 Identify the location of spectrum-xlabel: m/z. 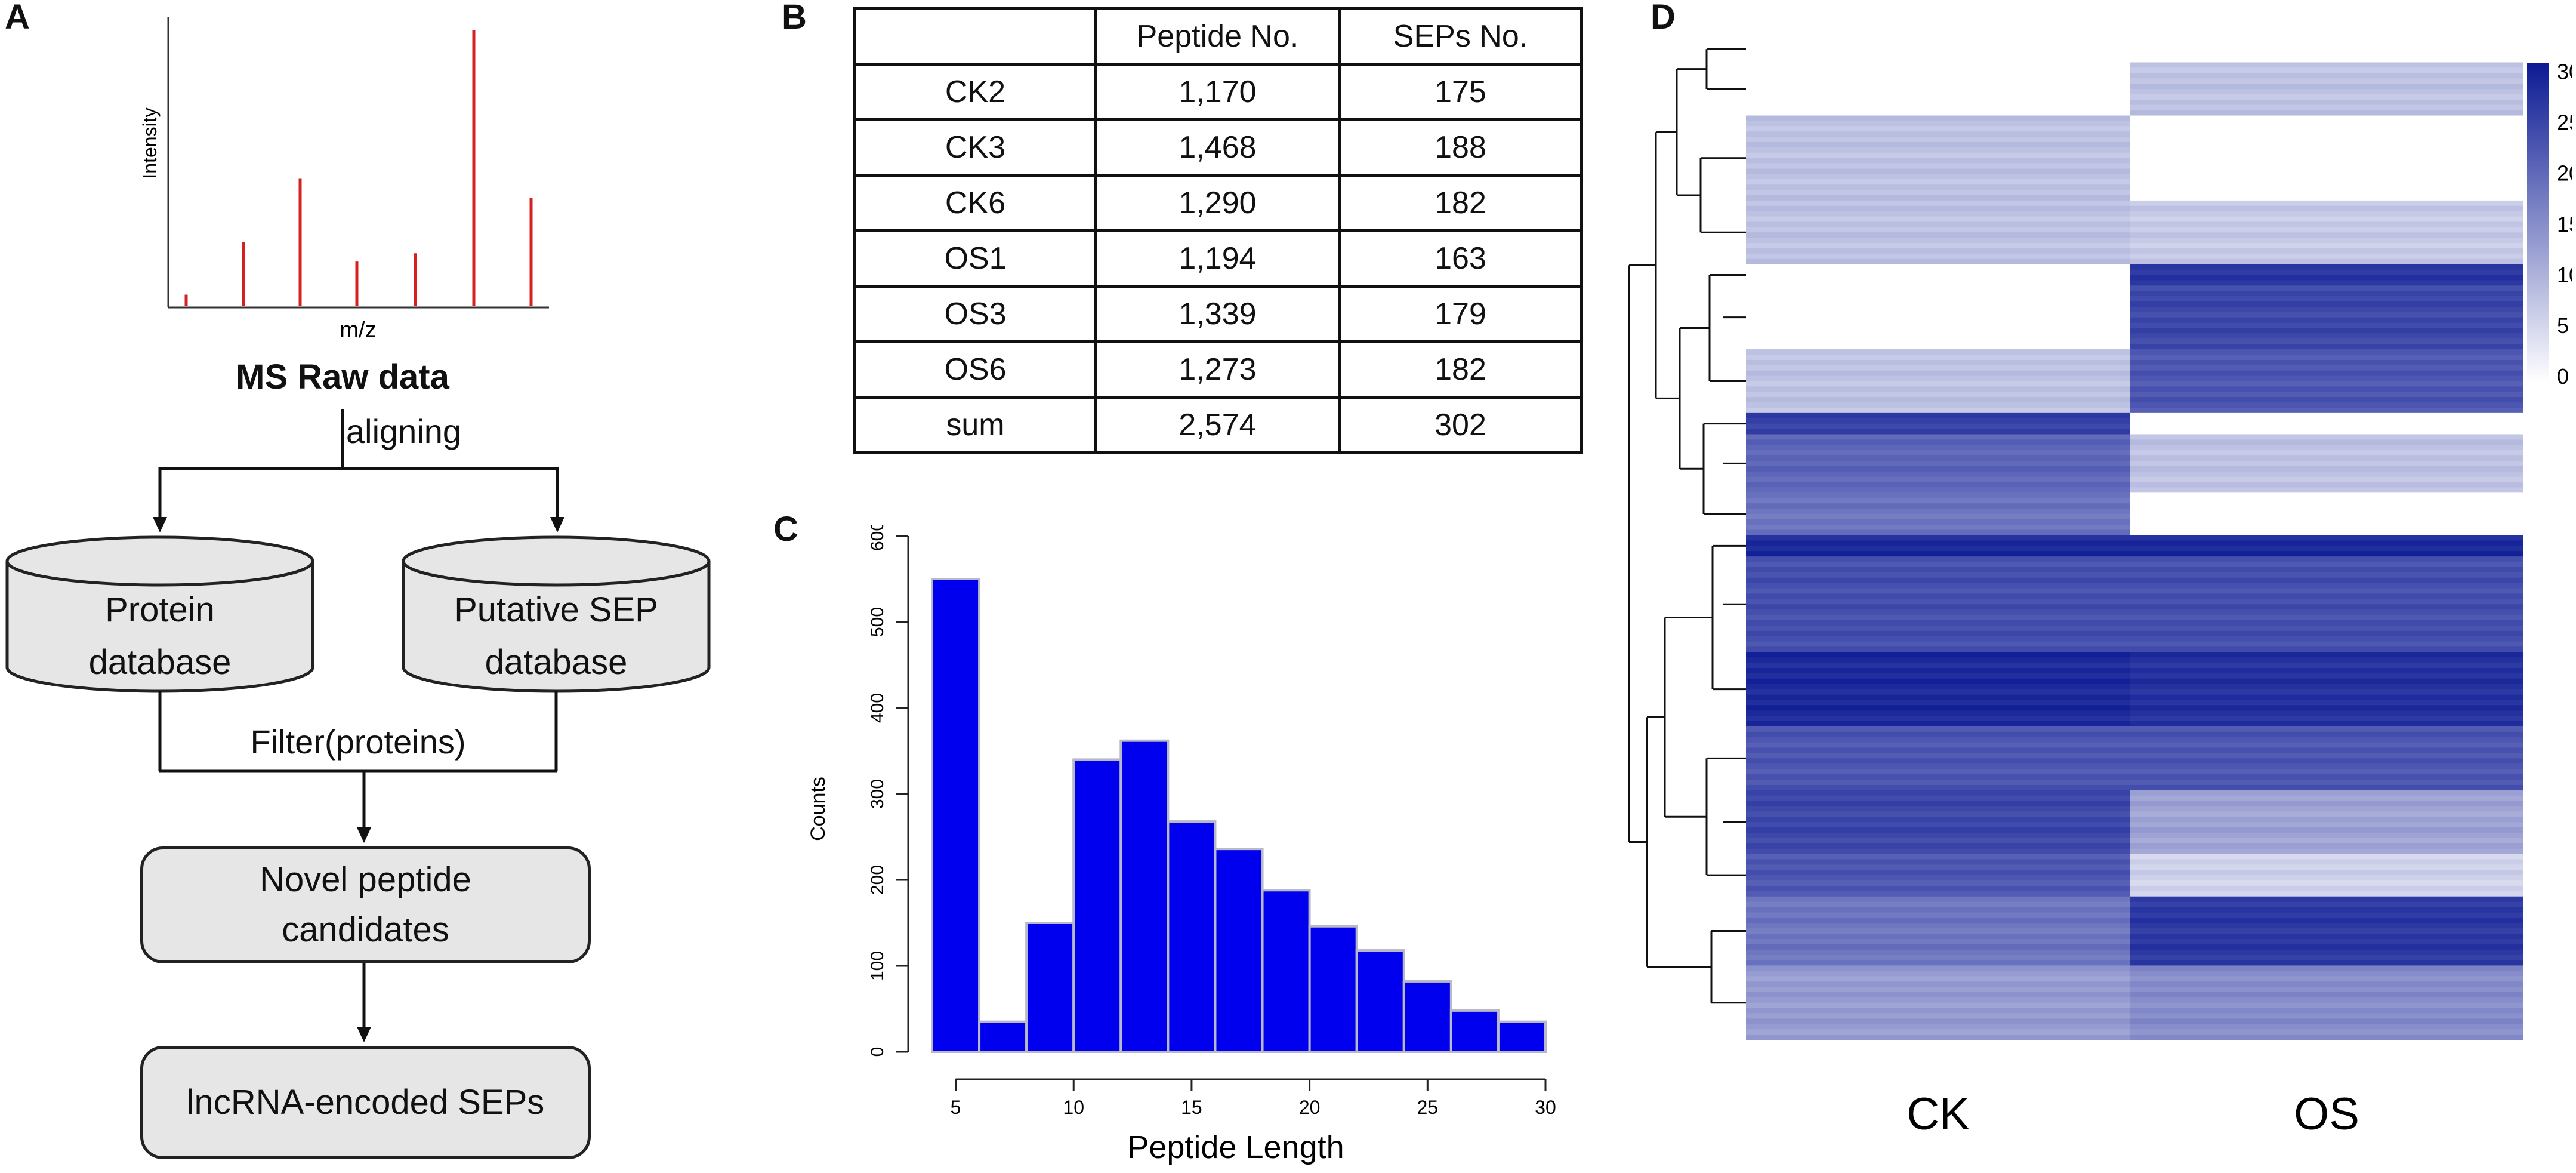
(358, 330).